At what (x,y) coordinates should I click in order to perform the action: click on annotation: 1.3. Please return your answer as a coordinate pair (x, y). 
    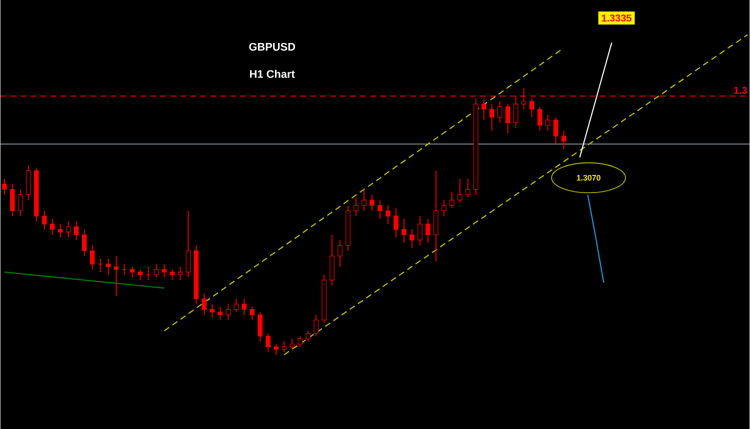
    Looking at the image, I should click on (741, 90).